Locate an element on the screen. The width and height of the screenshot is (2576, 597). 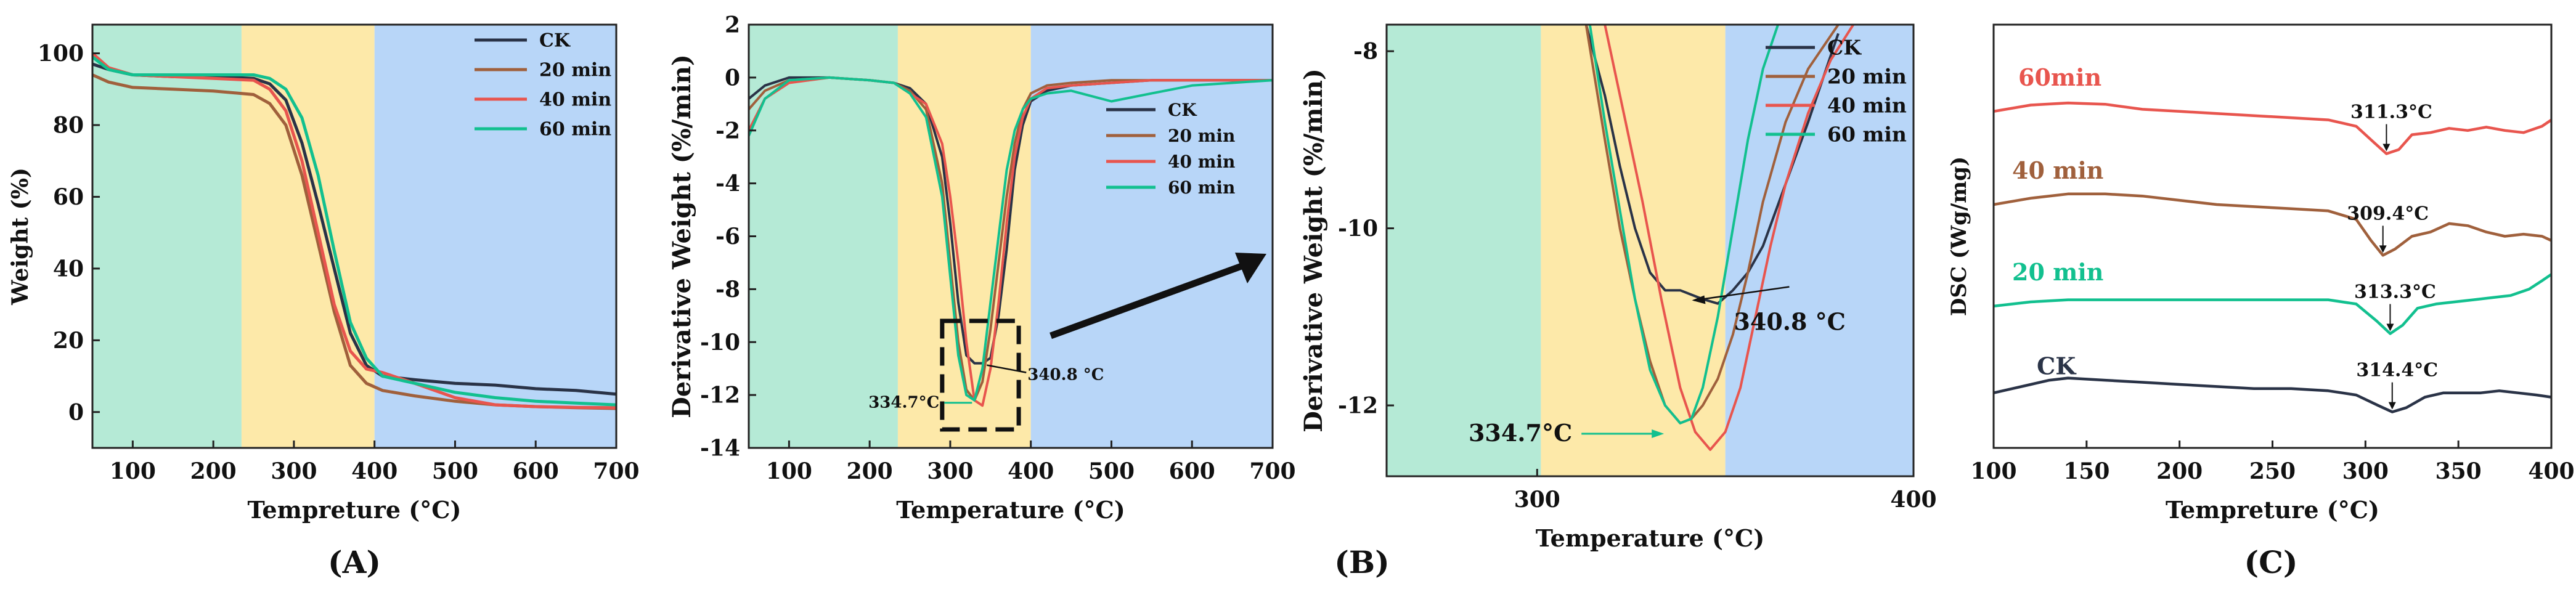
panel-letter-c: (C) is located at coordinates (2270, 562).